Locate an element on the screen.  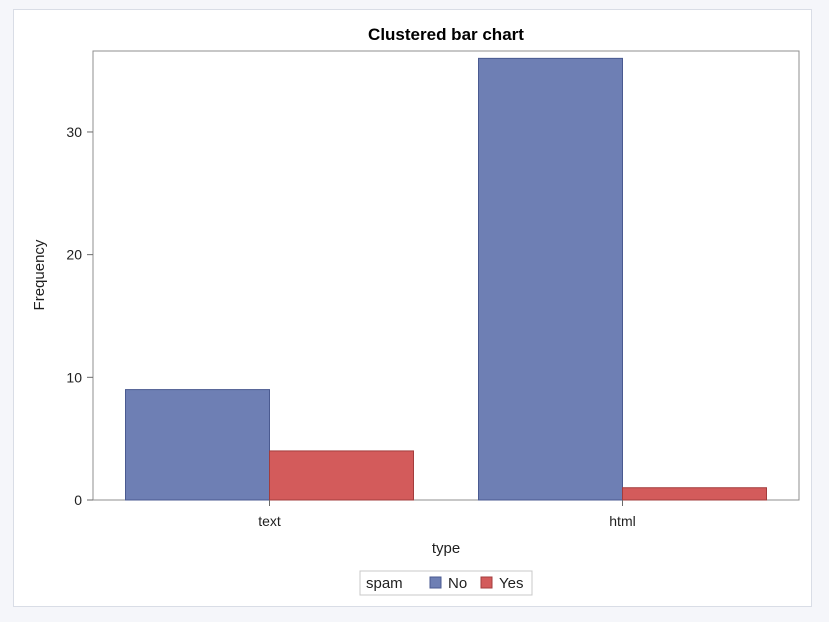
legend: spam No Yes is located at coordinates (446, 583).